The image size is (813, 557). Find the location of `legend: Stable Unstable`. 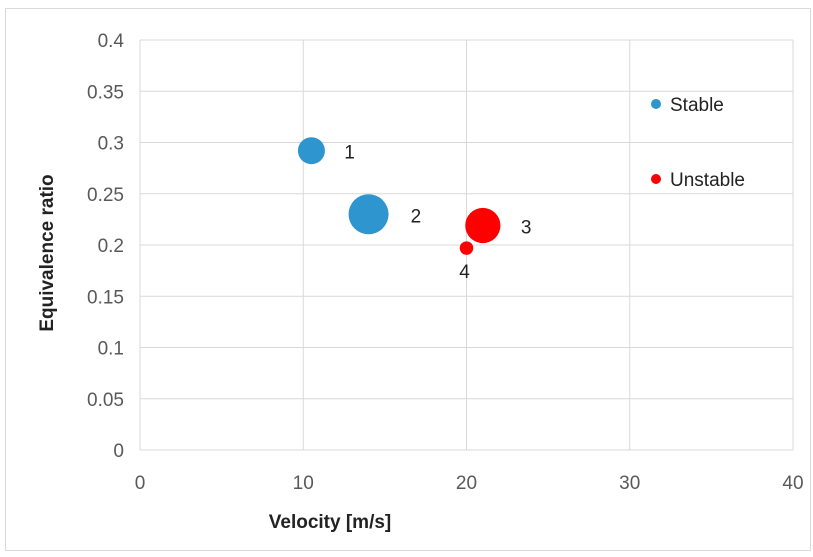

legend: Stable Unstable is located at coordinates (698, 143).